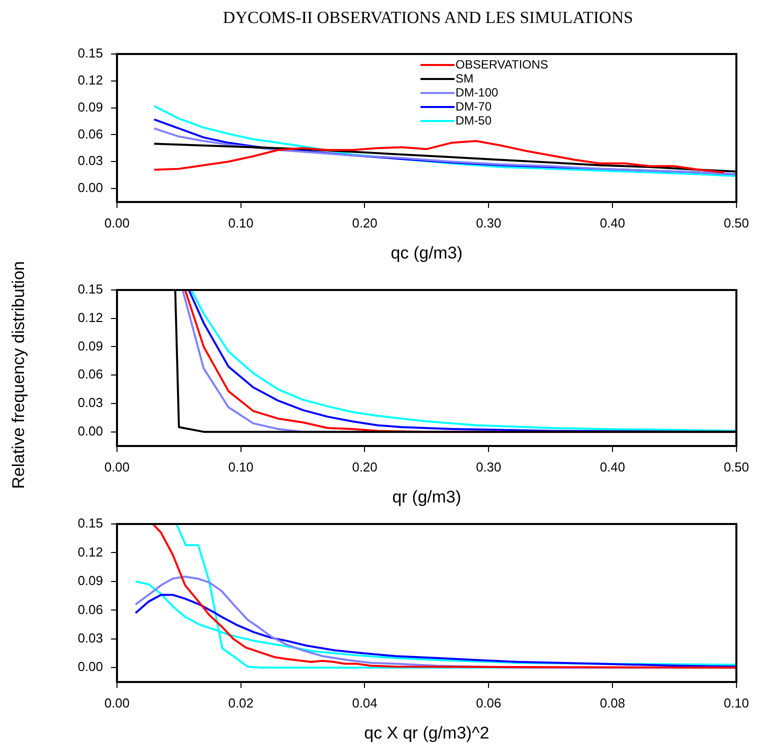 The width and height of the screenshot is (757, 750). I want to click on legend-label: SM, so click(464, 78).